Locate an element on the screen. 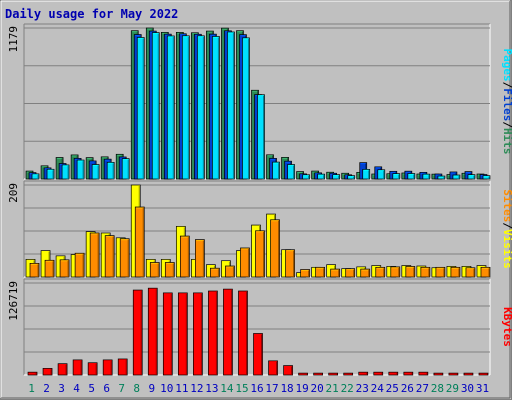  day-label-19: 19 is located at coordinates (301, 388).